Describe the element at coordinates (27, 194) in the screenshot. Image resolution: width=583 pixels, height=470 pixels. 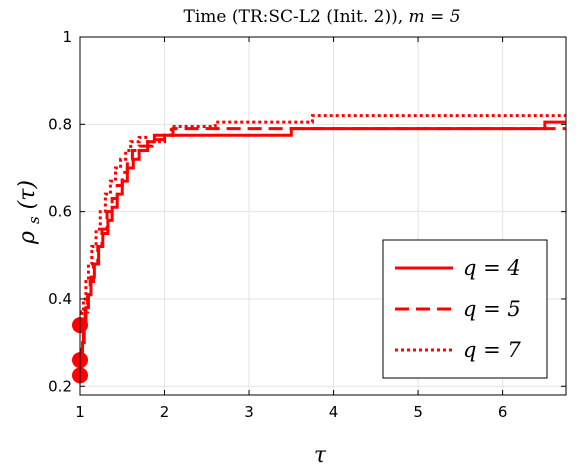
I see `y-axis-label-arg: (τ)` at that location.